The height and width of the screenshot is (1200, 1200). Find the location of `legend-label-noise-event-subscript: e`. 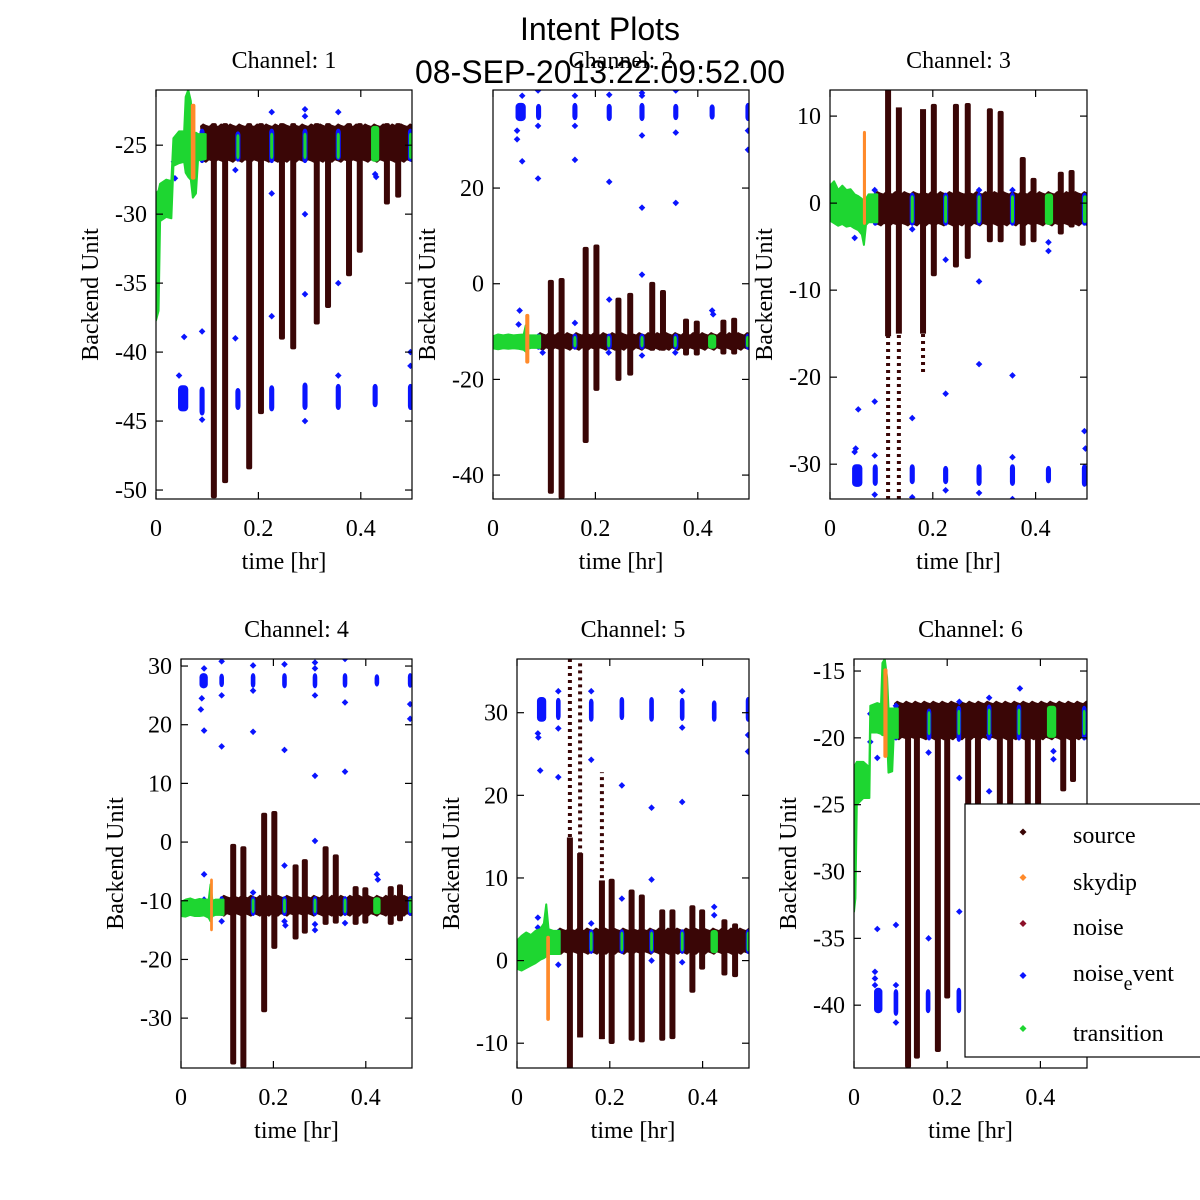

legend-label-noise-event-subscript: e is located at coordinates (1128, 984).